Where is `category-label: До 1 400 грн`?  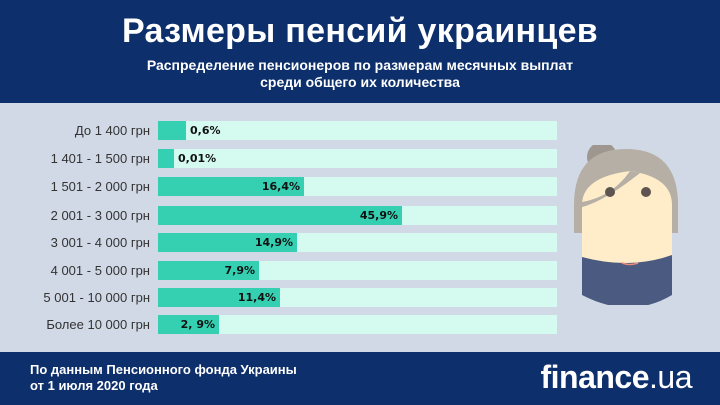 category-label: До 1 400 грн is located at coordinates (112, 130).